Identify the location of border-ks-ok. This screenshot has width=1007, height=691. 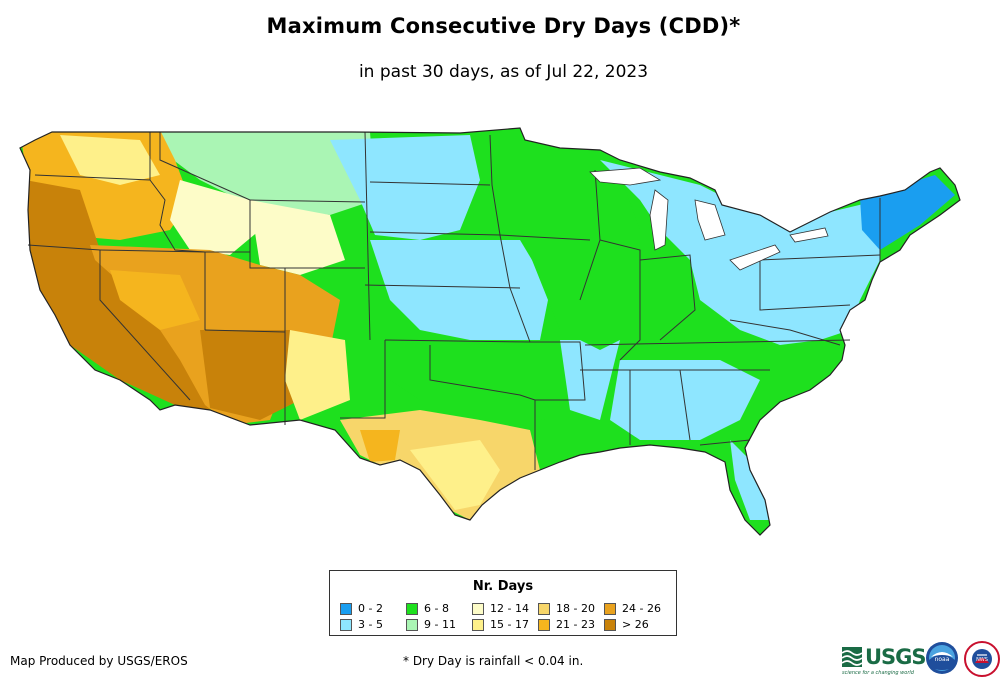
(457, 341).